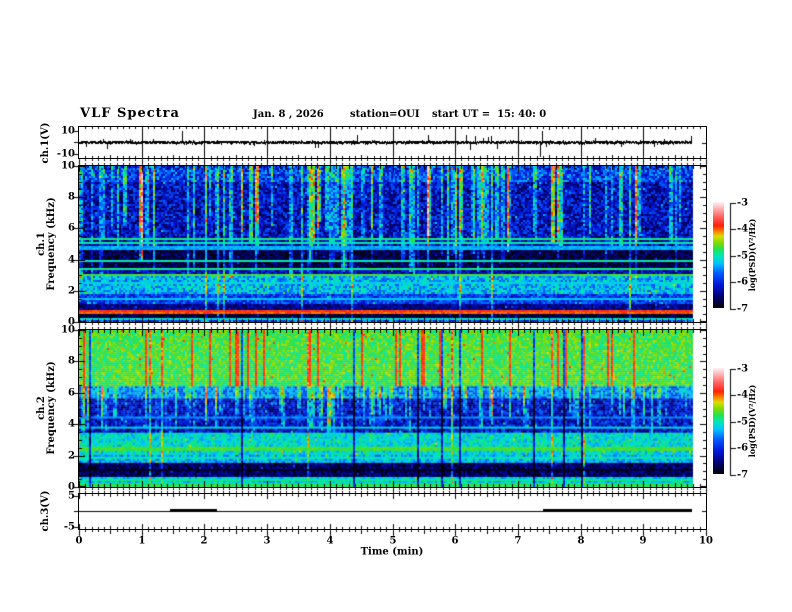 The width and height of the screenshot is (792, 612). What do you see at coordinates (71, 361) in the screenshot?
I see `spec2-ytick-8: 8` at bounding box center [71, 361].